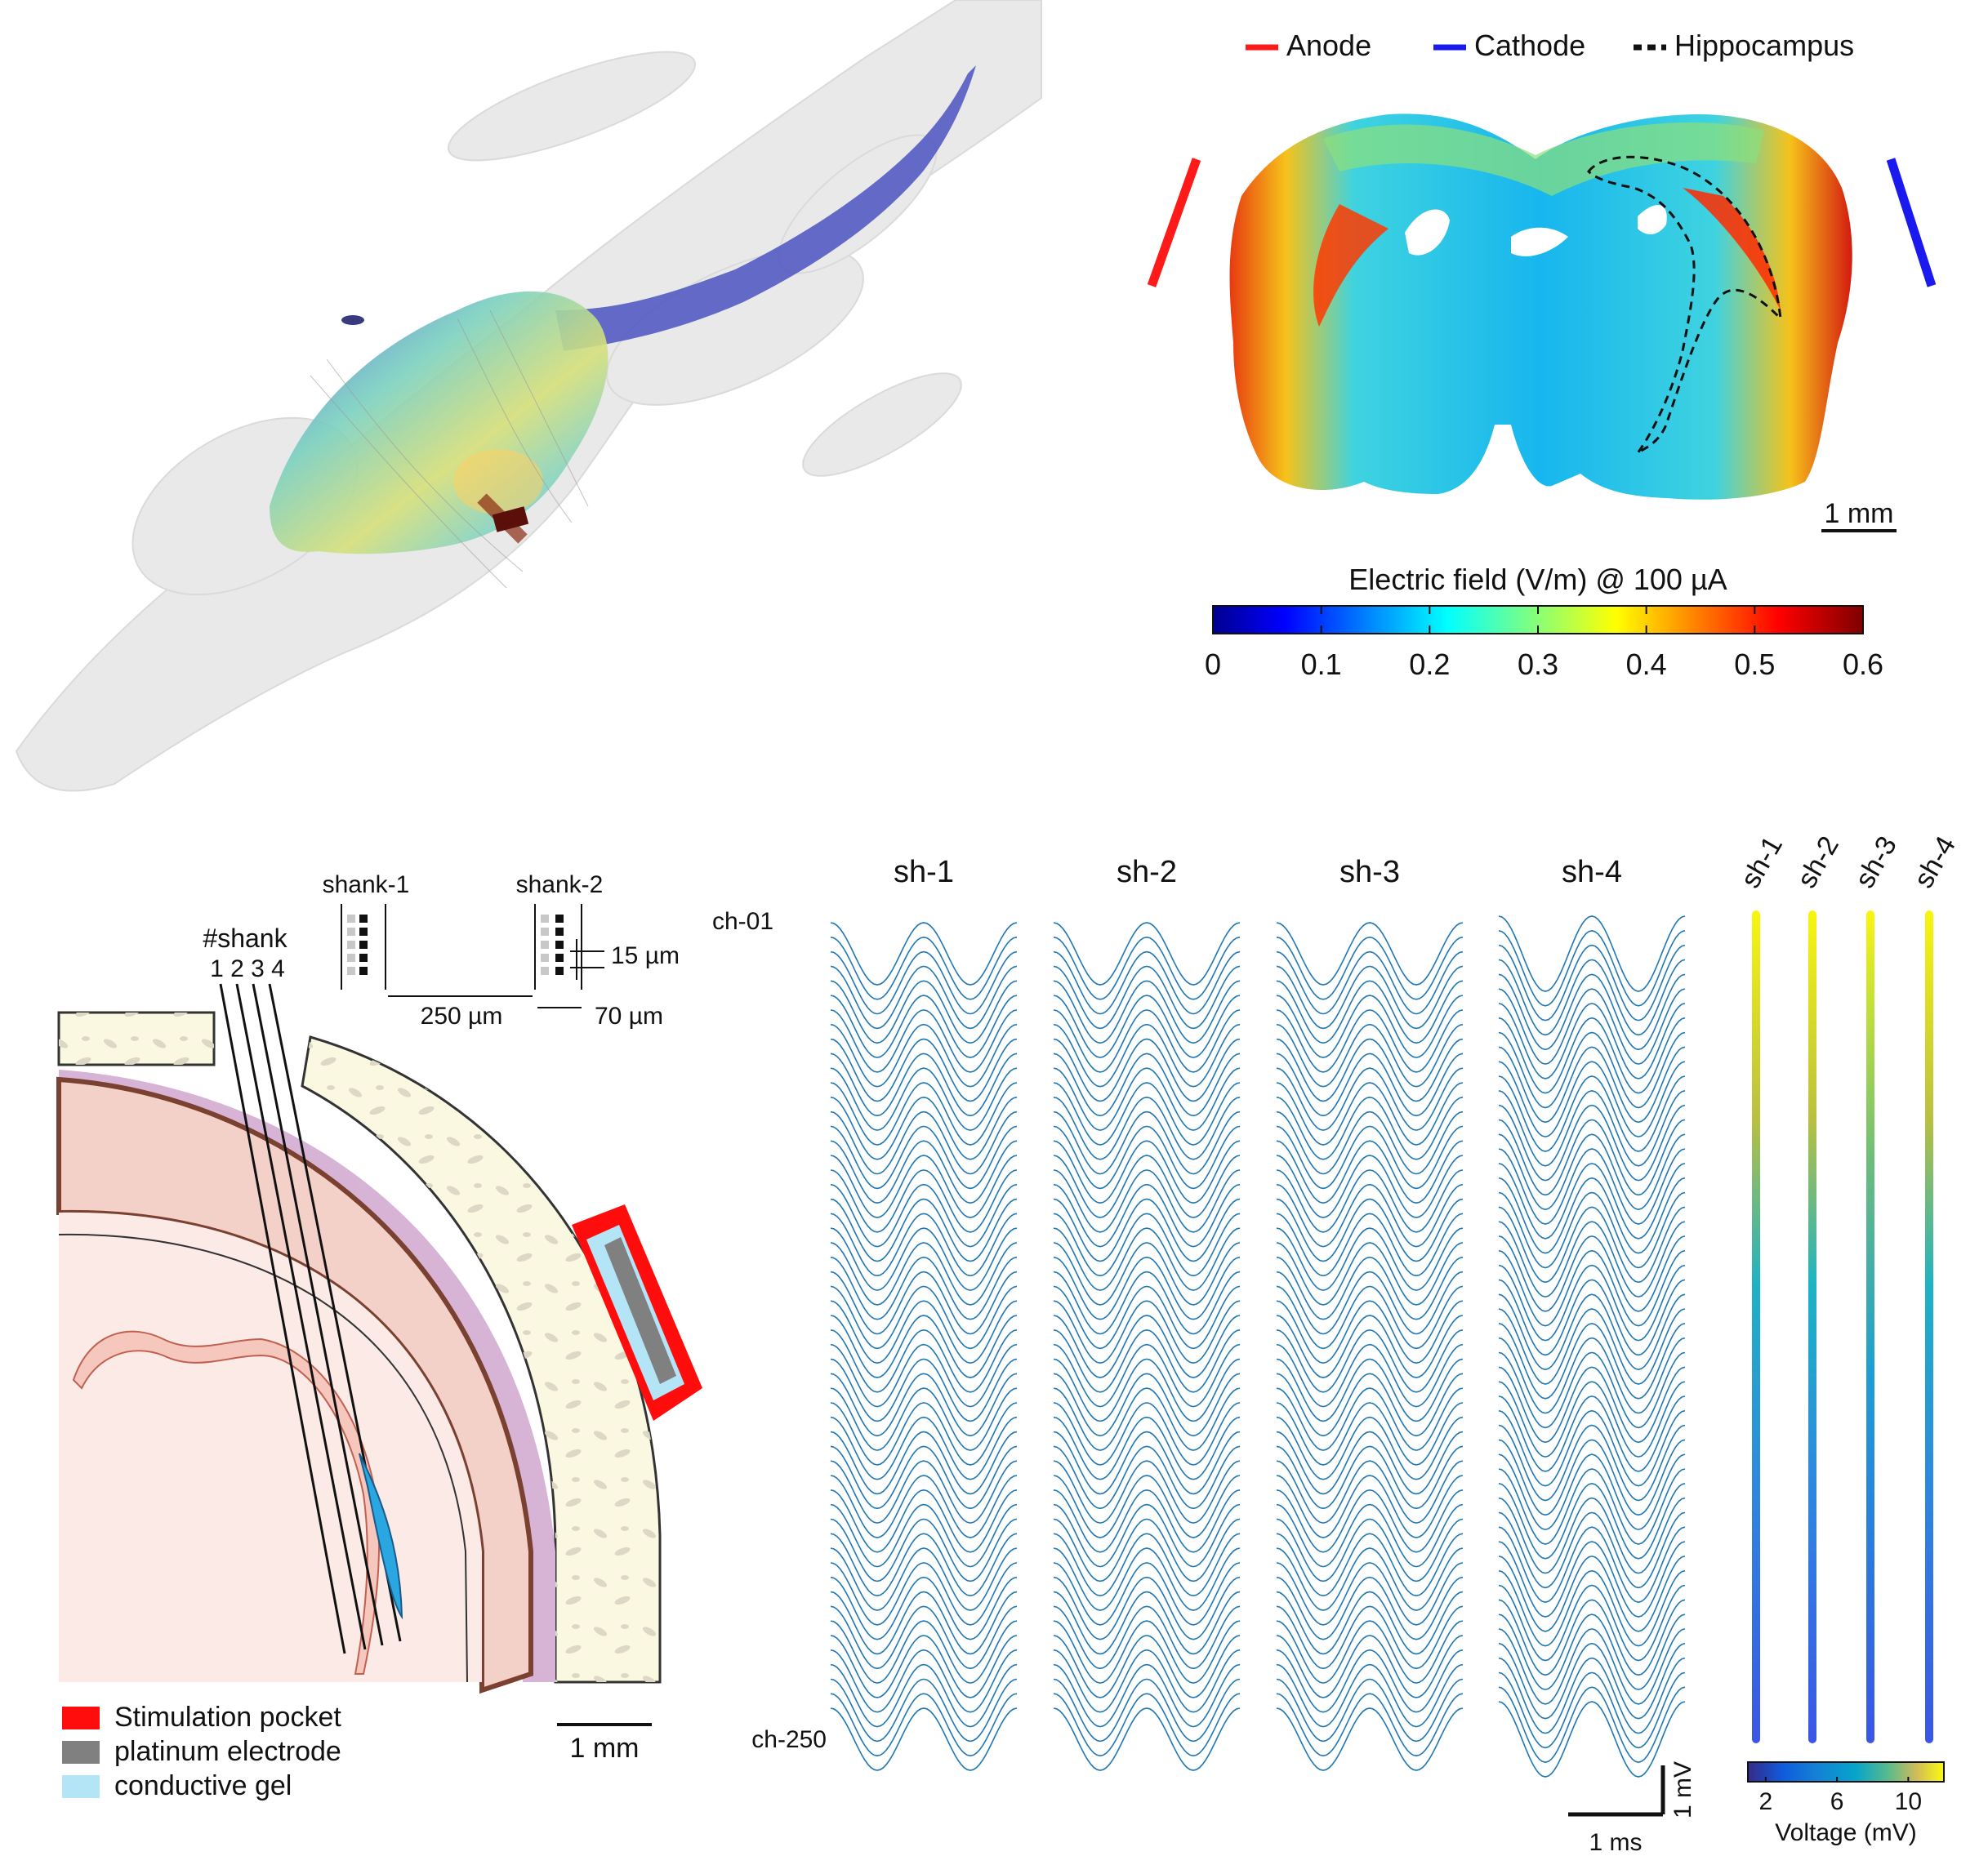  Describe the element at coordinates (81, 1718) in the screenshot. I see `stim-legend-swatch` at that location.